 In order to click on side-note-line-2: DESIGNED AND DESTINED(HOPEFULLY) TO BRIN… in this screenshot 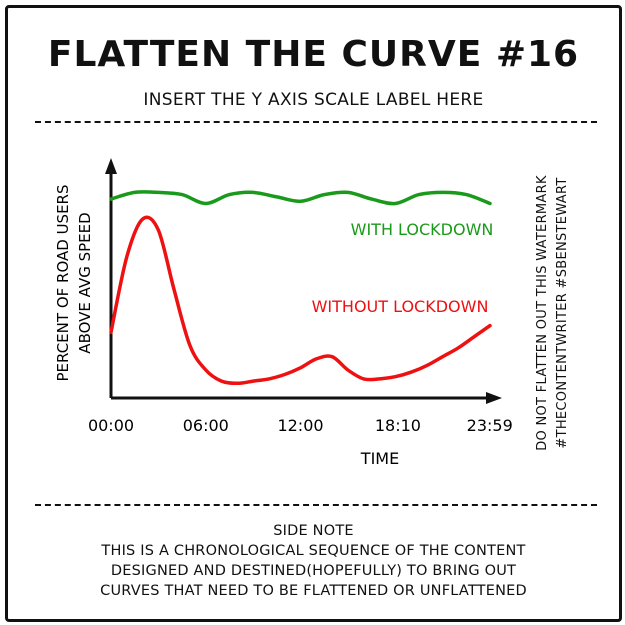, I will do `click(313, 571)`.